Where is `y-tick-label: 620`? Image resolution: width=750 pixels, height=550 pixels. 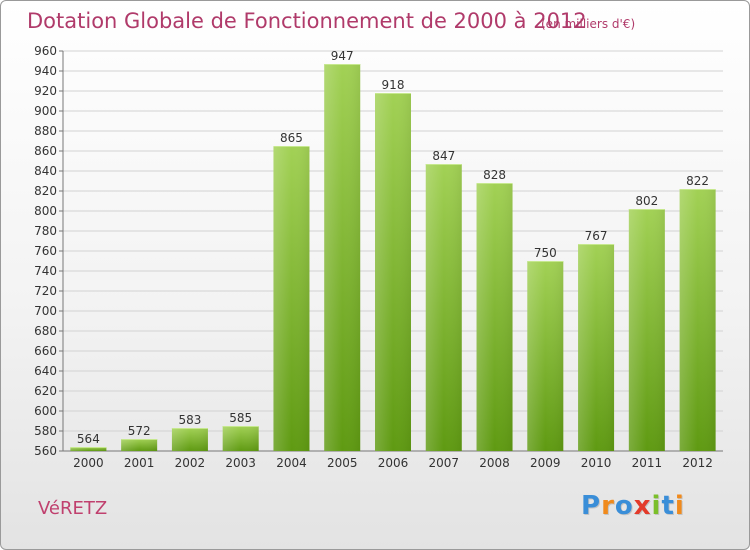
y-tick-label: 620 is located at coordinates (45, 391).